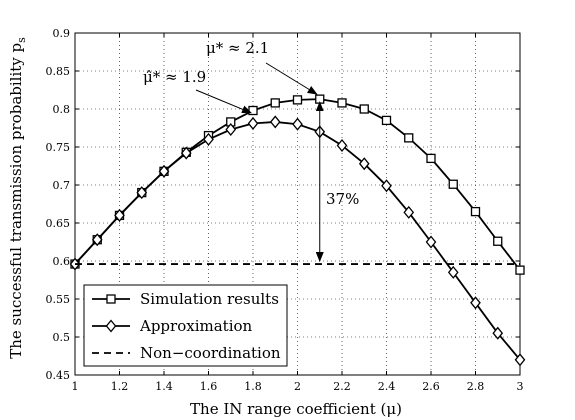 This screenshot has width=575, height=420. Describe the element at coordinates (196, 326) in the screenshot. I see `legend-label: Approximation` at that location.